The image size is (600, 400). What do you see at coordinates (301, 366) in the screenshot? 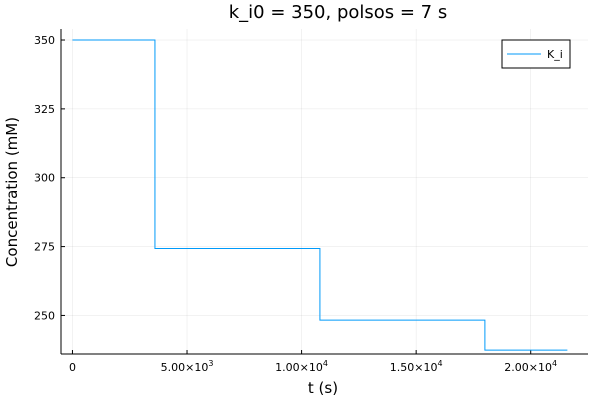
I see `x-tick-label: 1.00×10⁴` at bounding box center [301, 366].